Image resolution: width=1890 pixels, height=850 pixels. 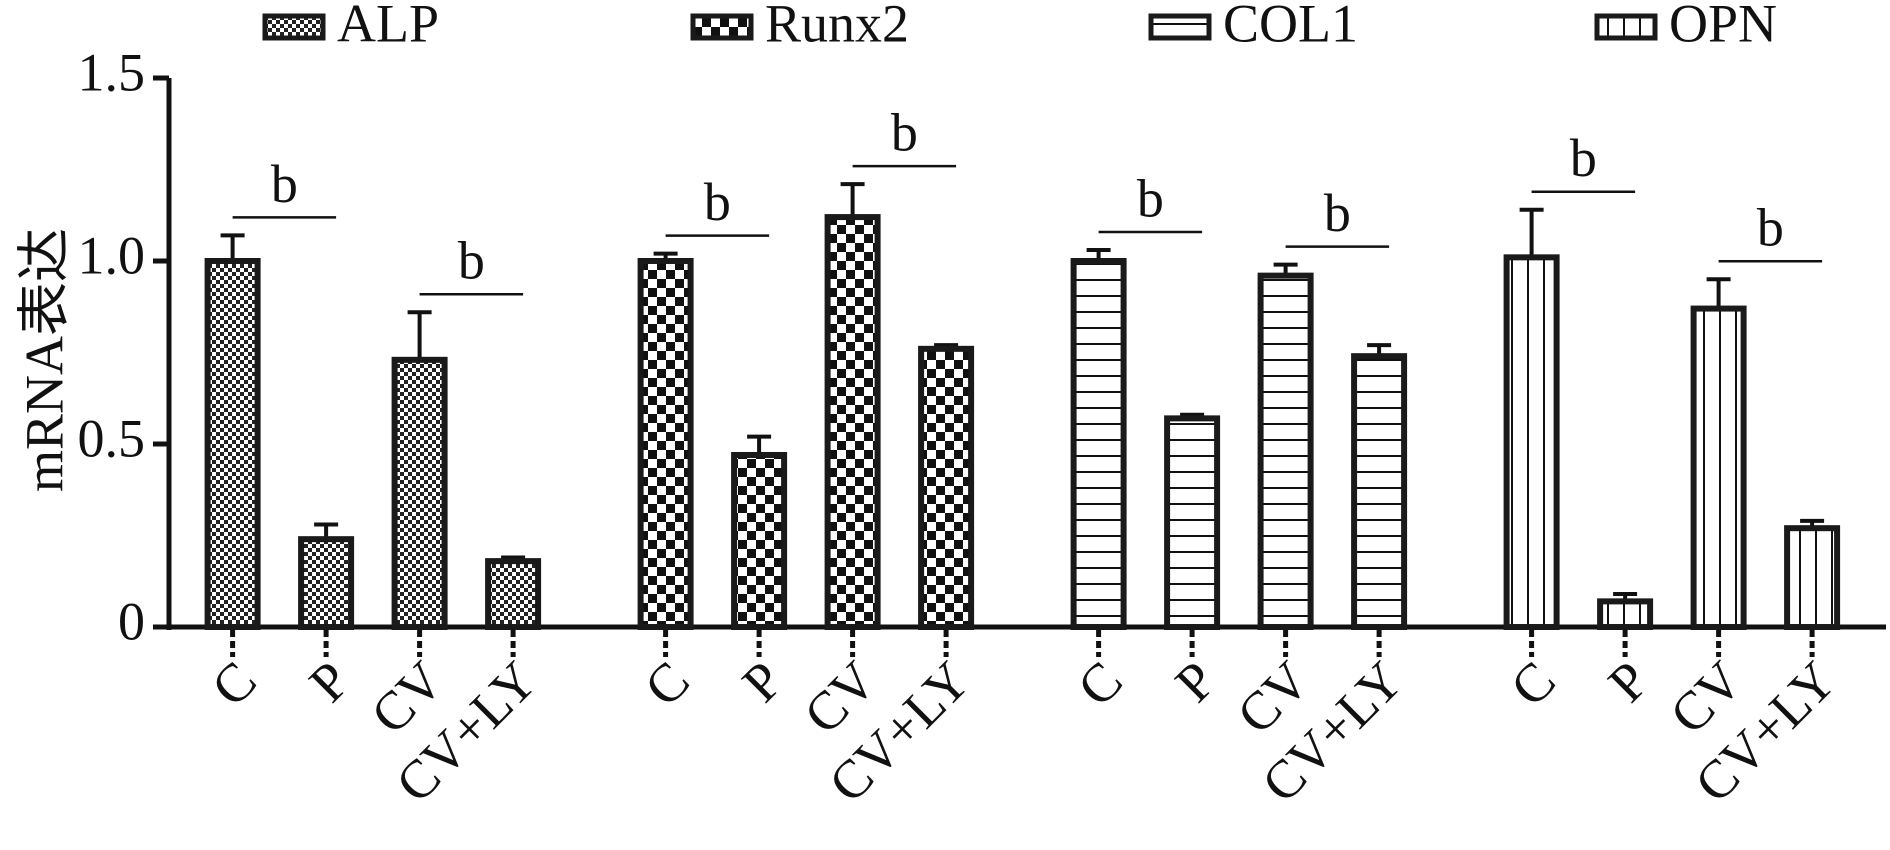 What do you see at coordinates (1290, 26) in the screenshot?
I see `legend-label: COL1` at bounding box center [1290, 26].